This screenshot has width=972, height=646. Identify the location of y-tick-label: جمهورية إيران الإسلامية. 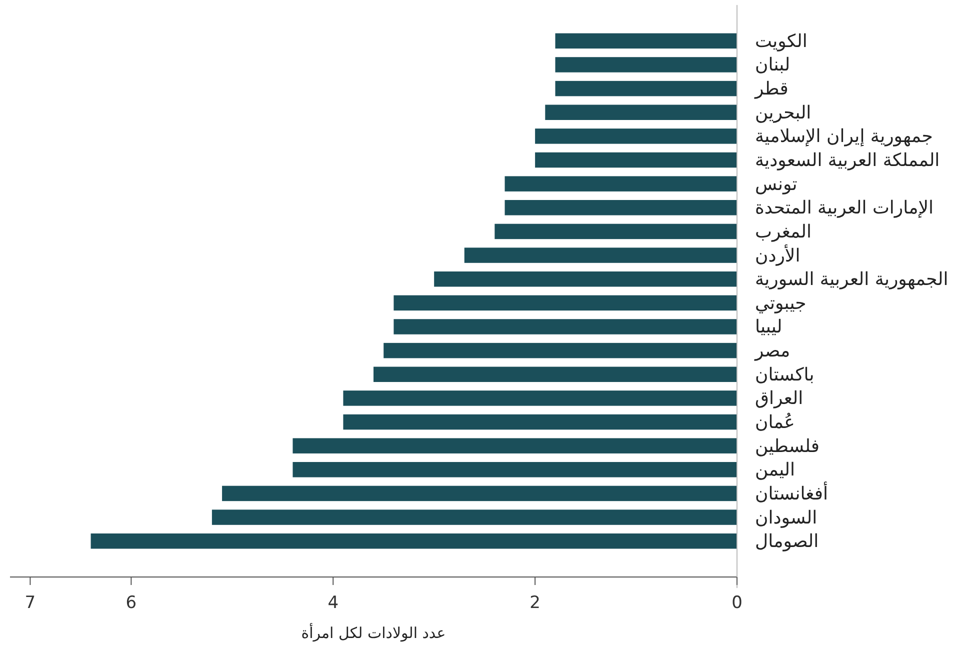
(844, 137).